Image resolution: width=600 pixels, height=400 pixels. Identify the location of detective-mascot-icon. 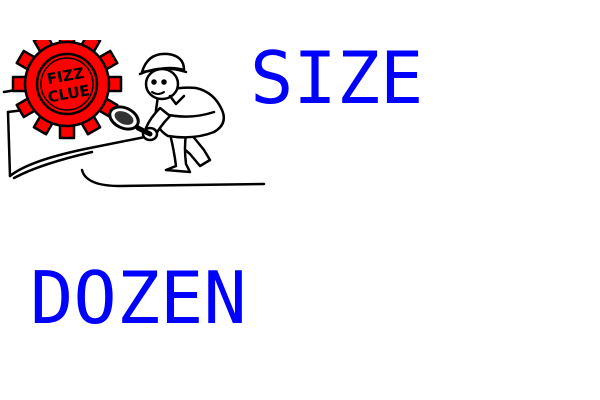
(181, 113).